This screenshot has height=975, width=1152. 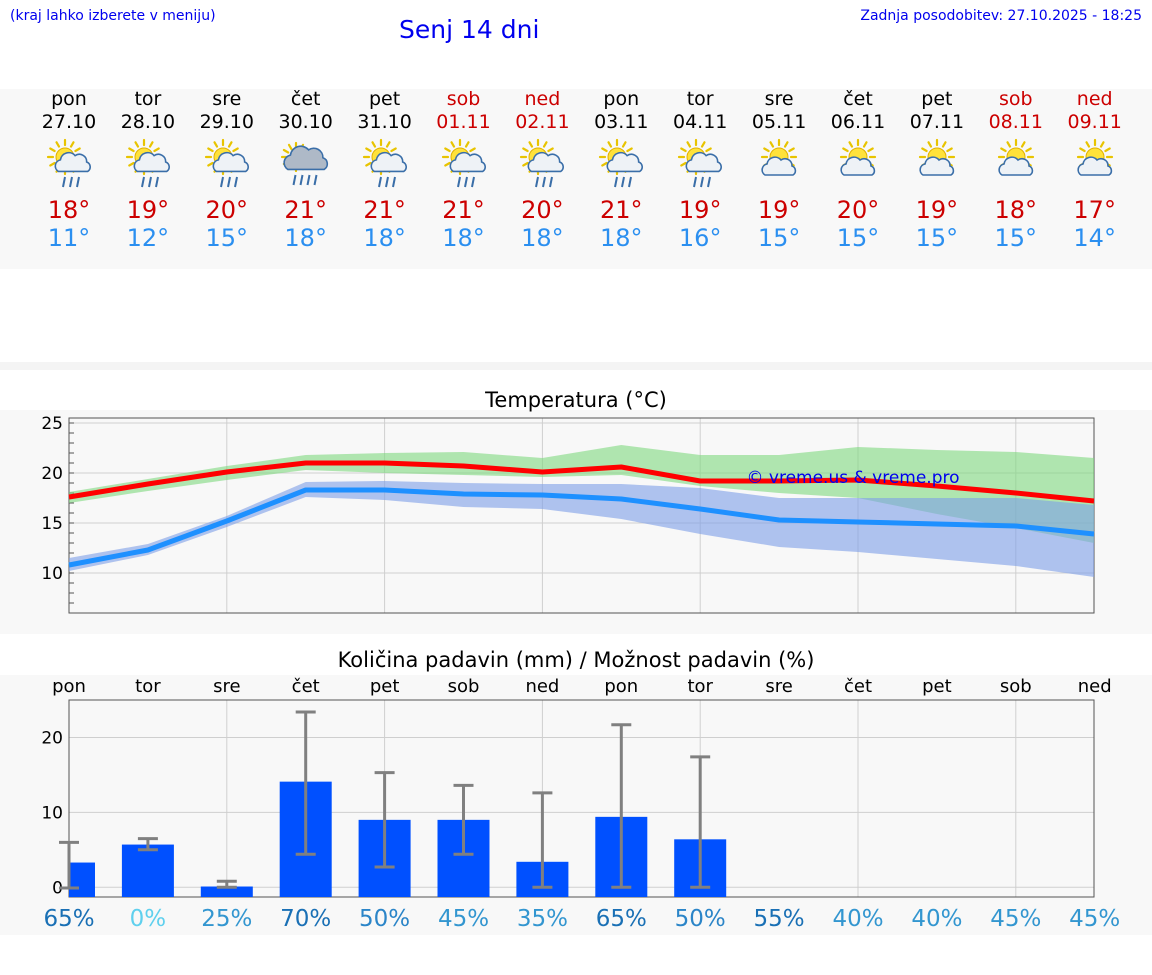 I want to click on day-date: 03.11, so click(x=621, y=122).